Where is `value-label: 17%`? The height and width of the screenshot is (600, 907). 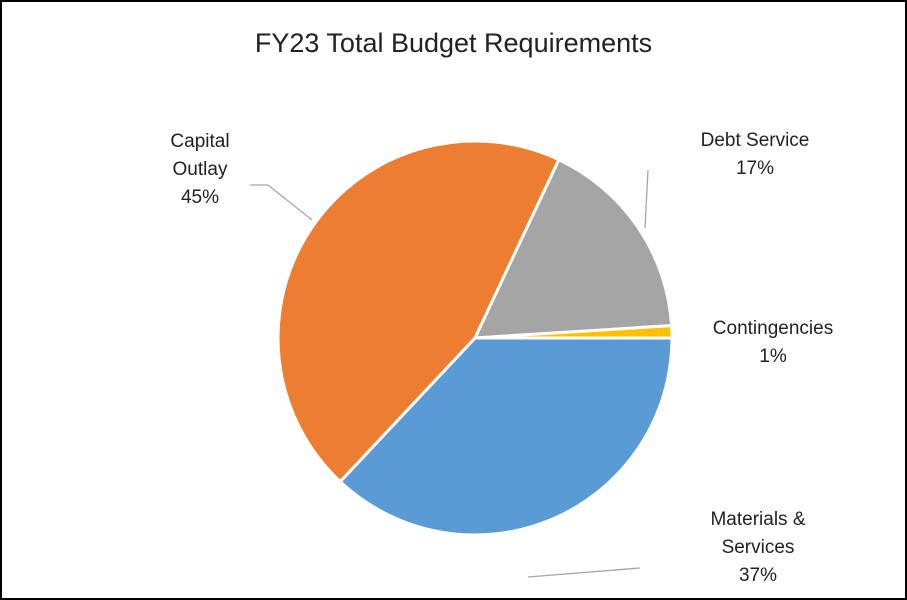
value-label: 17% is located at coordinates (755, 168).